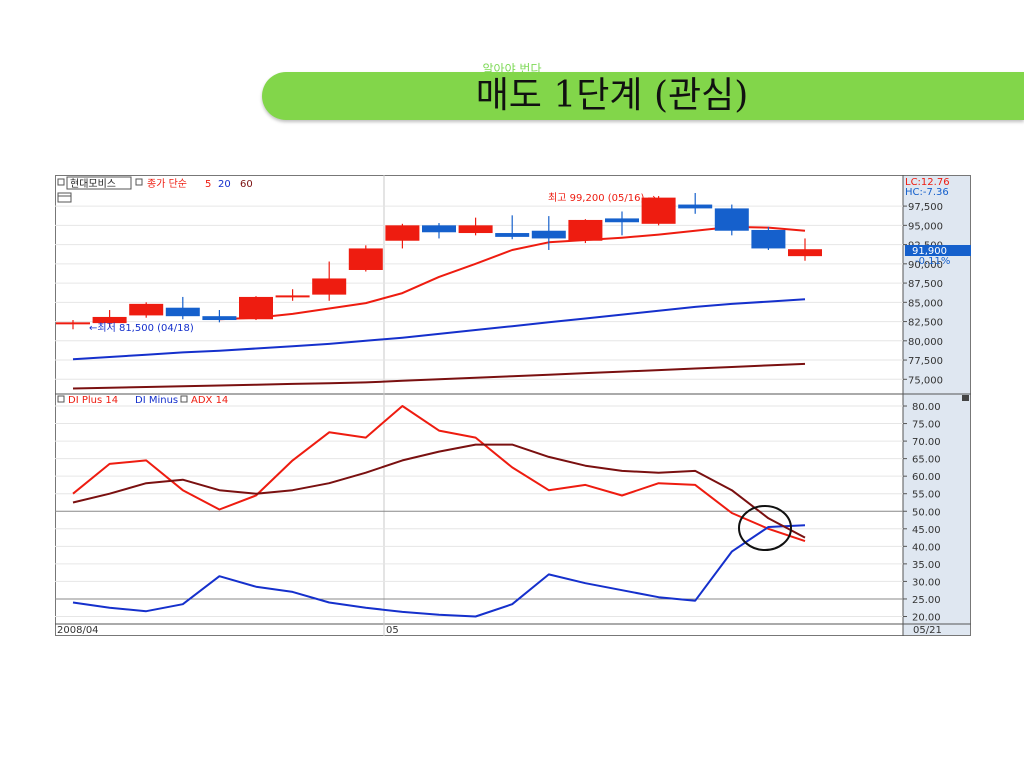 The image size is (1024, 768). What do you see at coordinates (927, 182) in the screenshot?
I see `lc-value: LC:12.76` at bounding box center [927, 182].